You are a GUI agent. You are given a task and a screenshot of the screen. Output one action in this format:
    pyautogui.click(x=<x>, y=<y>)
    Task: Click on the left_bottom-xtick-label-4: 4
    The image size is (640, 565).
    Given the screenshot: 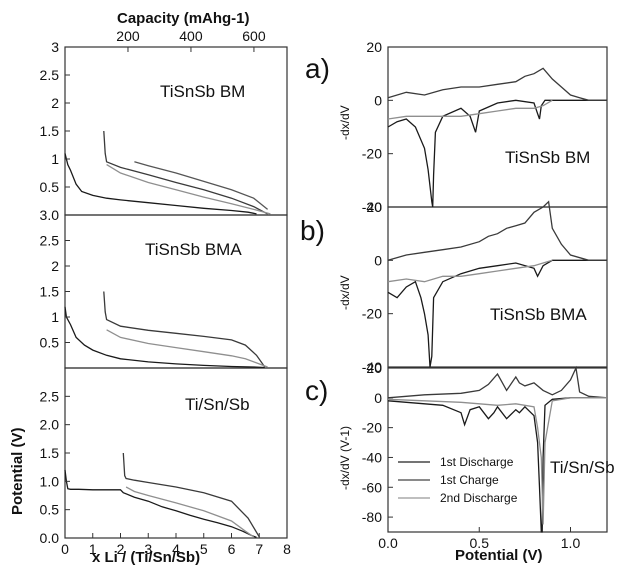 What is the action you would take?
    pyautogui.click(x=176, y=549)
    